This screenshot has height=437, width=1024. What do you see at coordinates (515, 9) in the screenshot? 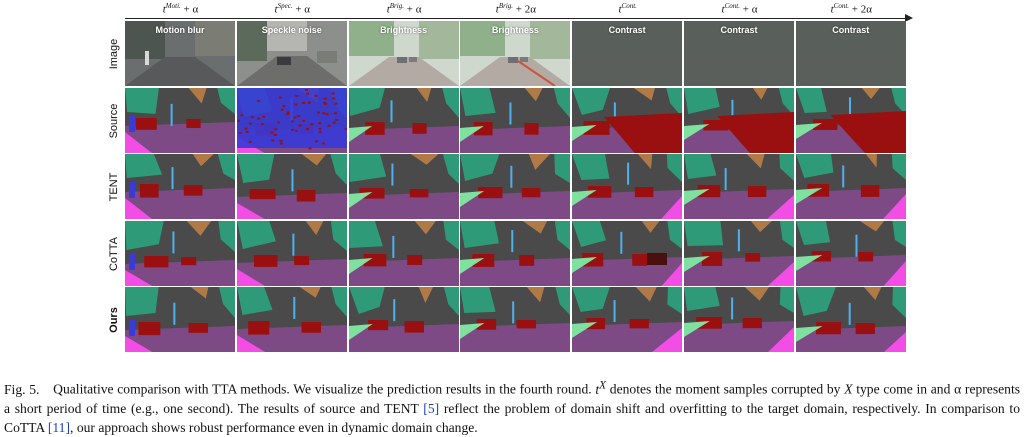
I see `column-header-3: tBrig. + 2α` at bounding box center [515, 9].